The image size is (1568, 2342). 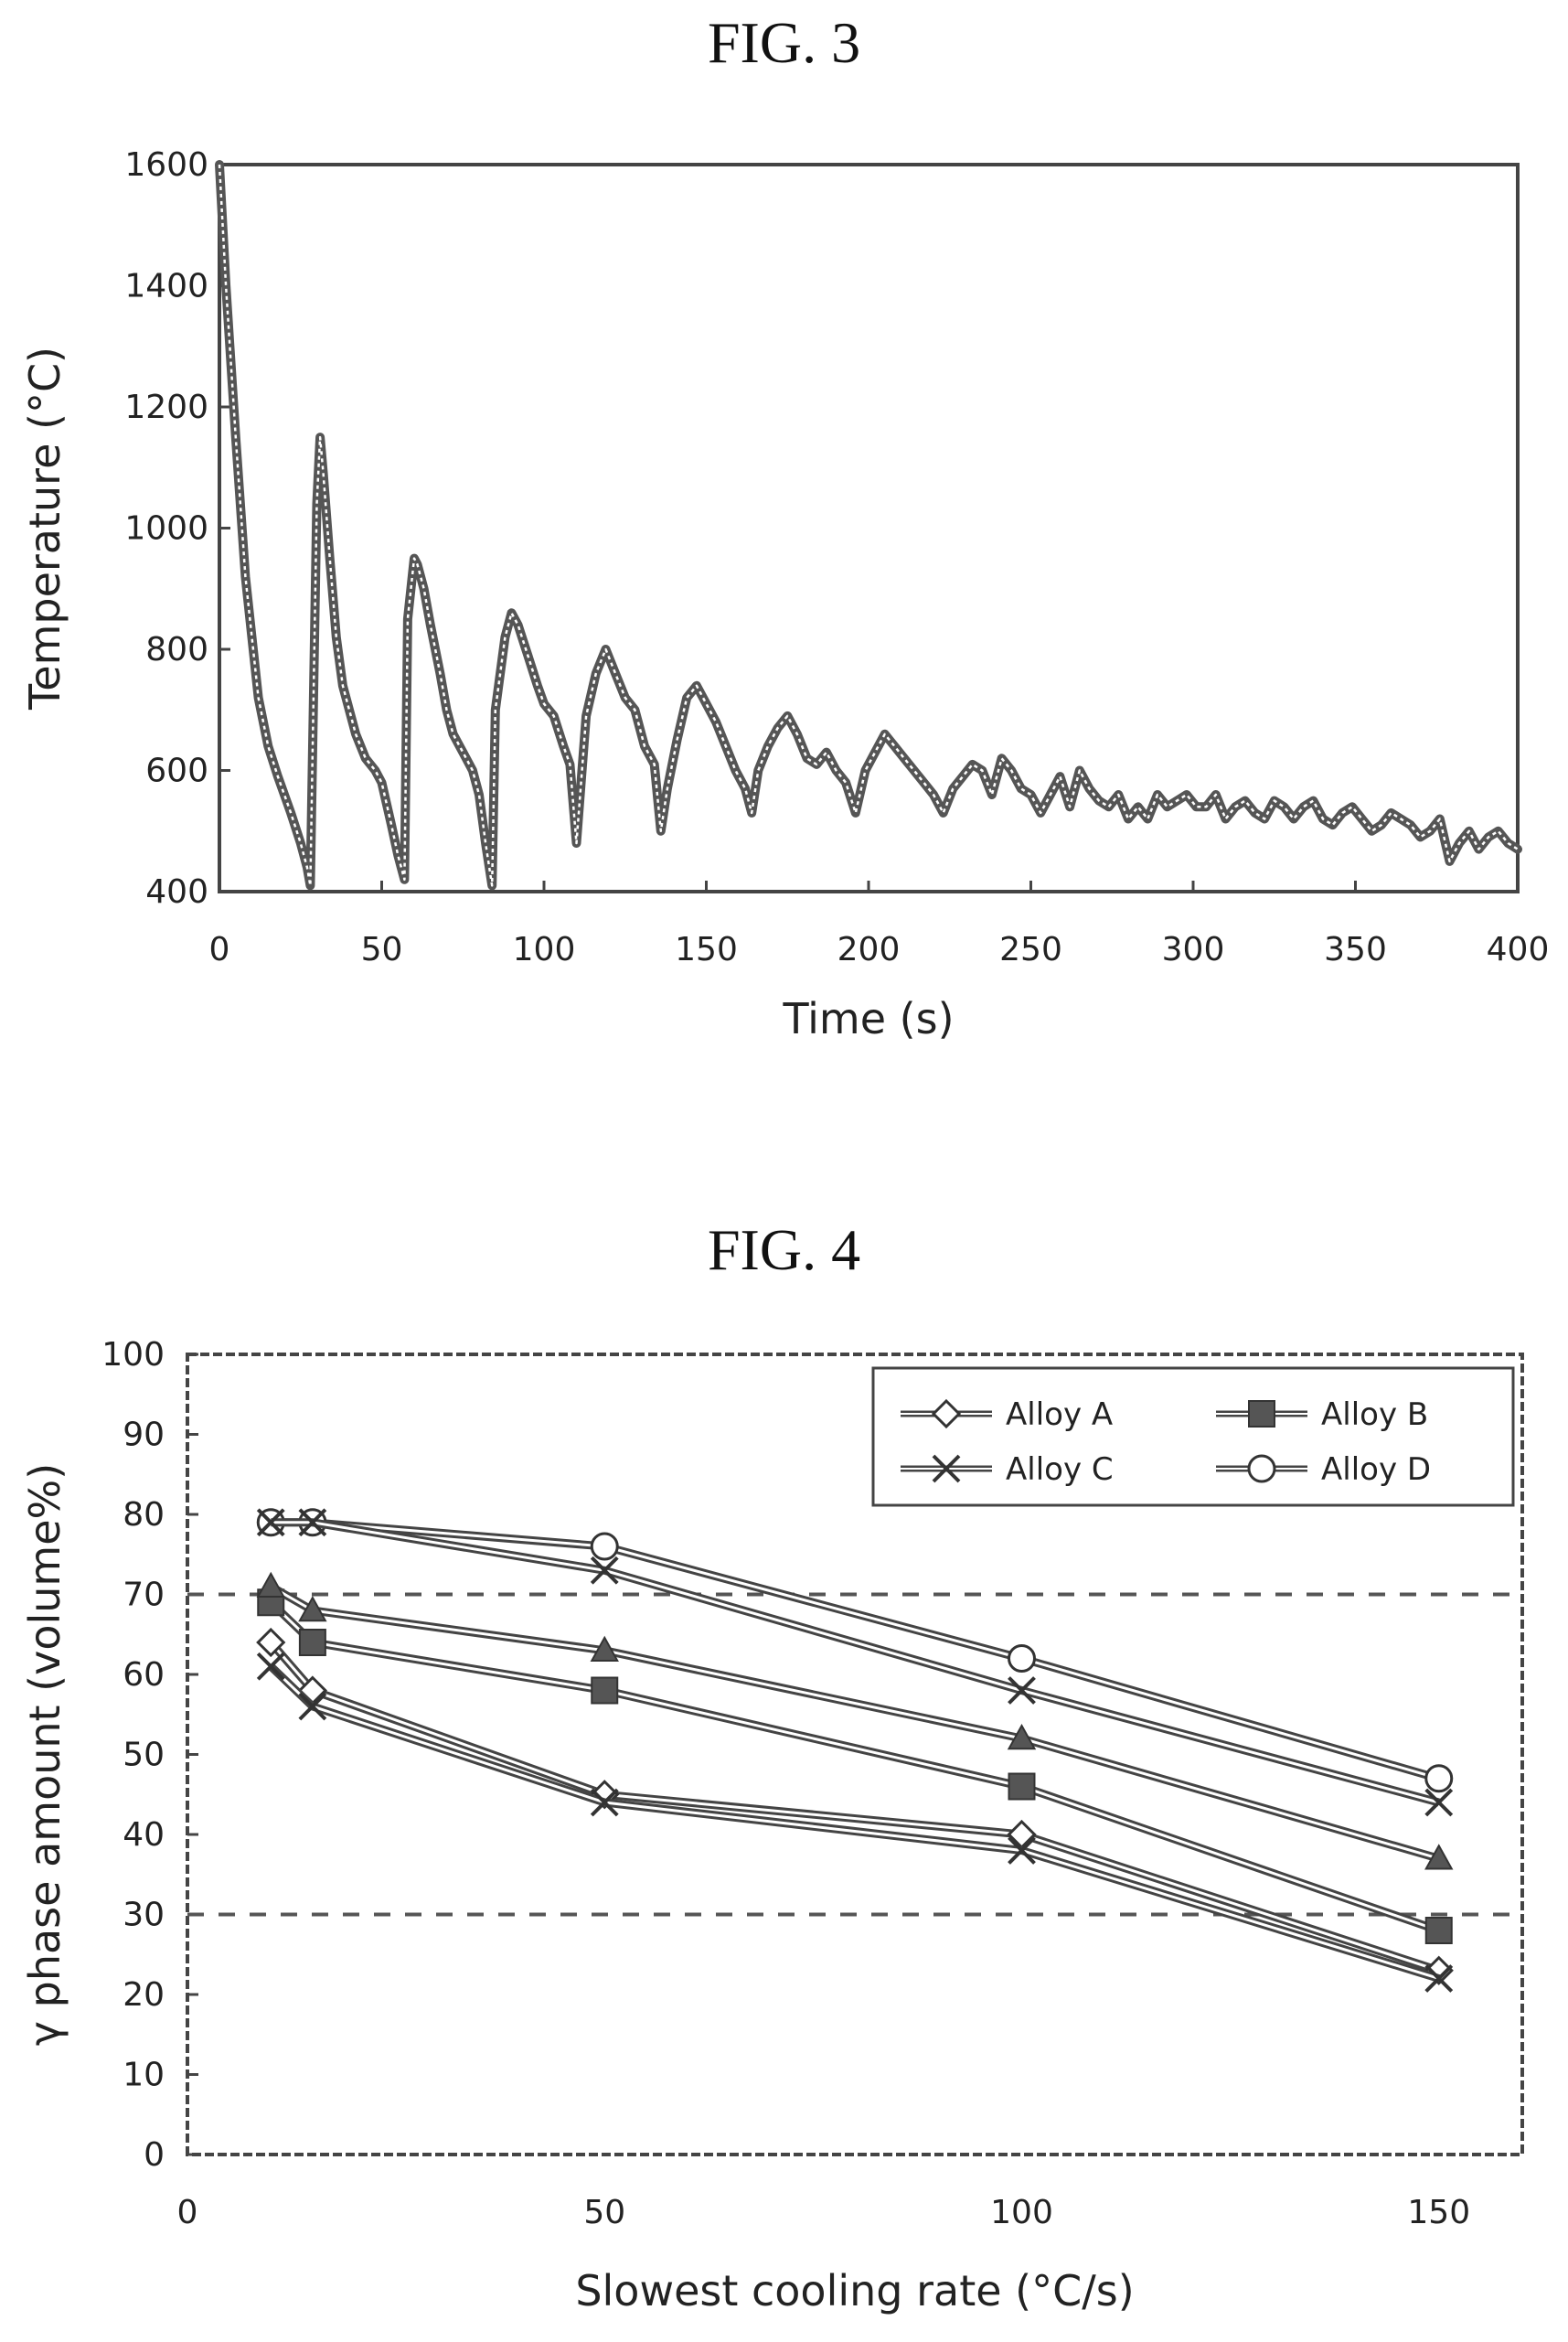 What do you see at coordinates (1518, 949) in the screenshot?
I see `x-tick-label: 400` at bounding box center [1518, 949].